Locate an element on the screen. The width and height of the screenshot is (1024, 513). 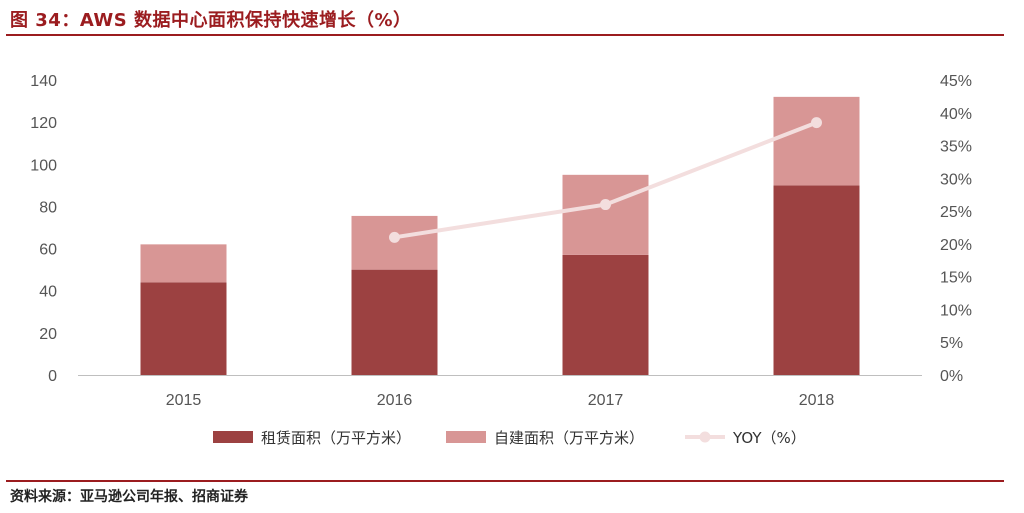
x-tick-label: 2015 is located at coordinates (184, 400).